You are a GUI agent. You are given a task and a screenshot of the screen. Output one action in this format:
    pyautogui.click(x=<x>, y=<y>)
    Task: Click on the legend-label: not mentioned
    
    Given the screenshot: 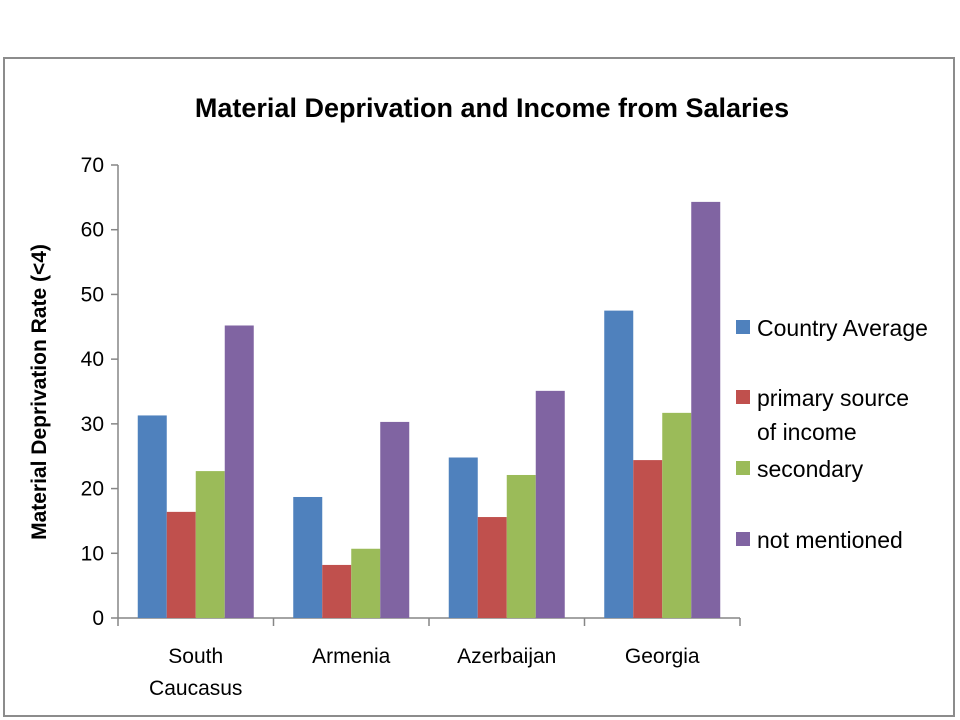 What is the action you would take?
    pyautogui.click(x=830, y=540)
    